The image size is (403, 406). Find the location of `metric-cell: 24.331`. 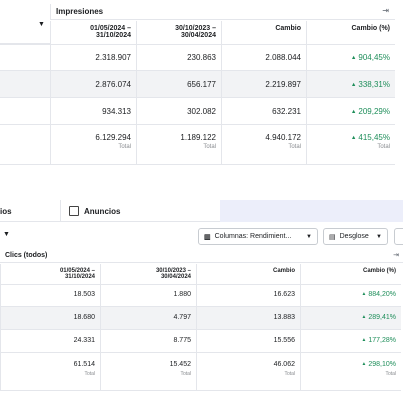

metric-cell: 24.331 is located at coordinates (84, 340).